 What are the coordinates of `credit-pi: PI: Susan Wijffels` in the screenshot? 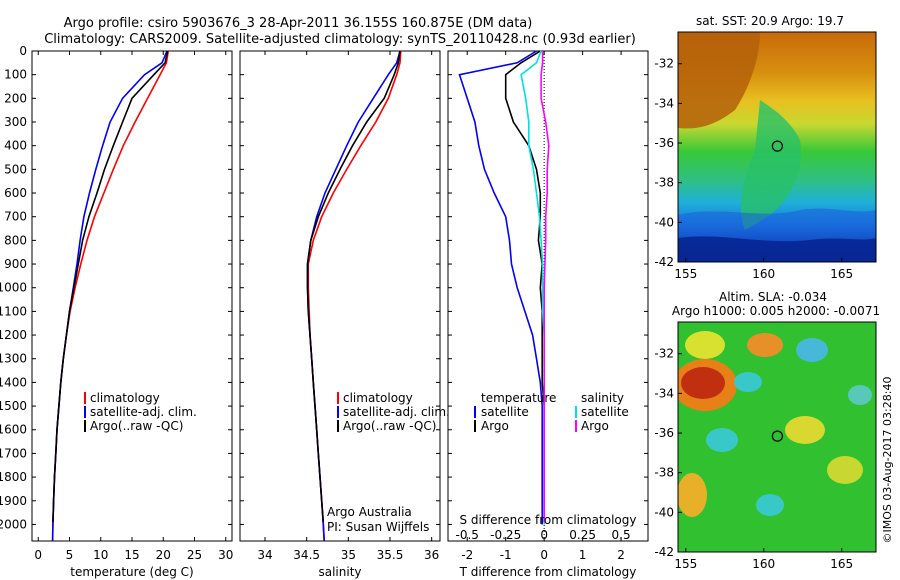 It's located at (378, 527).